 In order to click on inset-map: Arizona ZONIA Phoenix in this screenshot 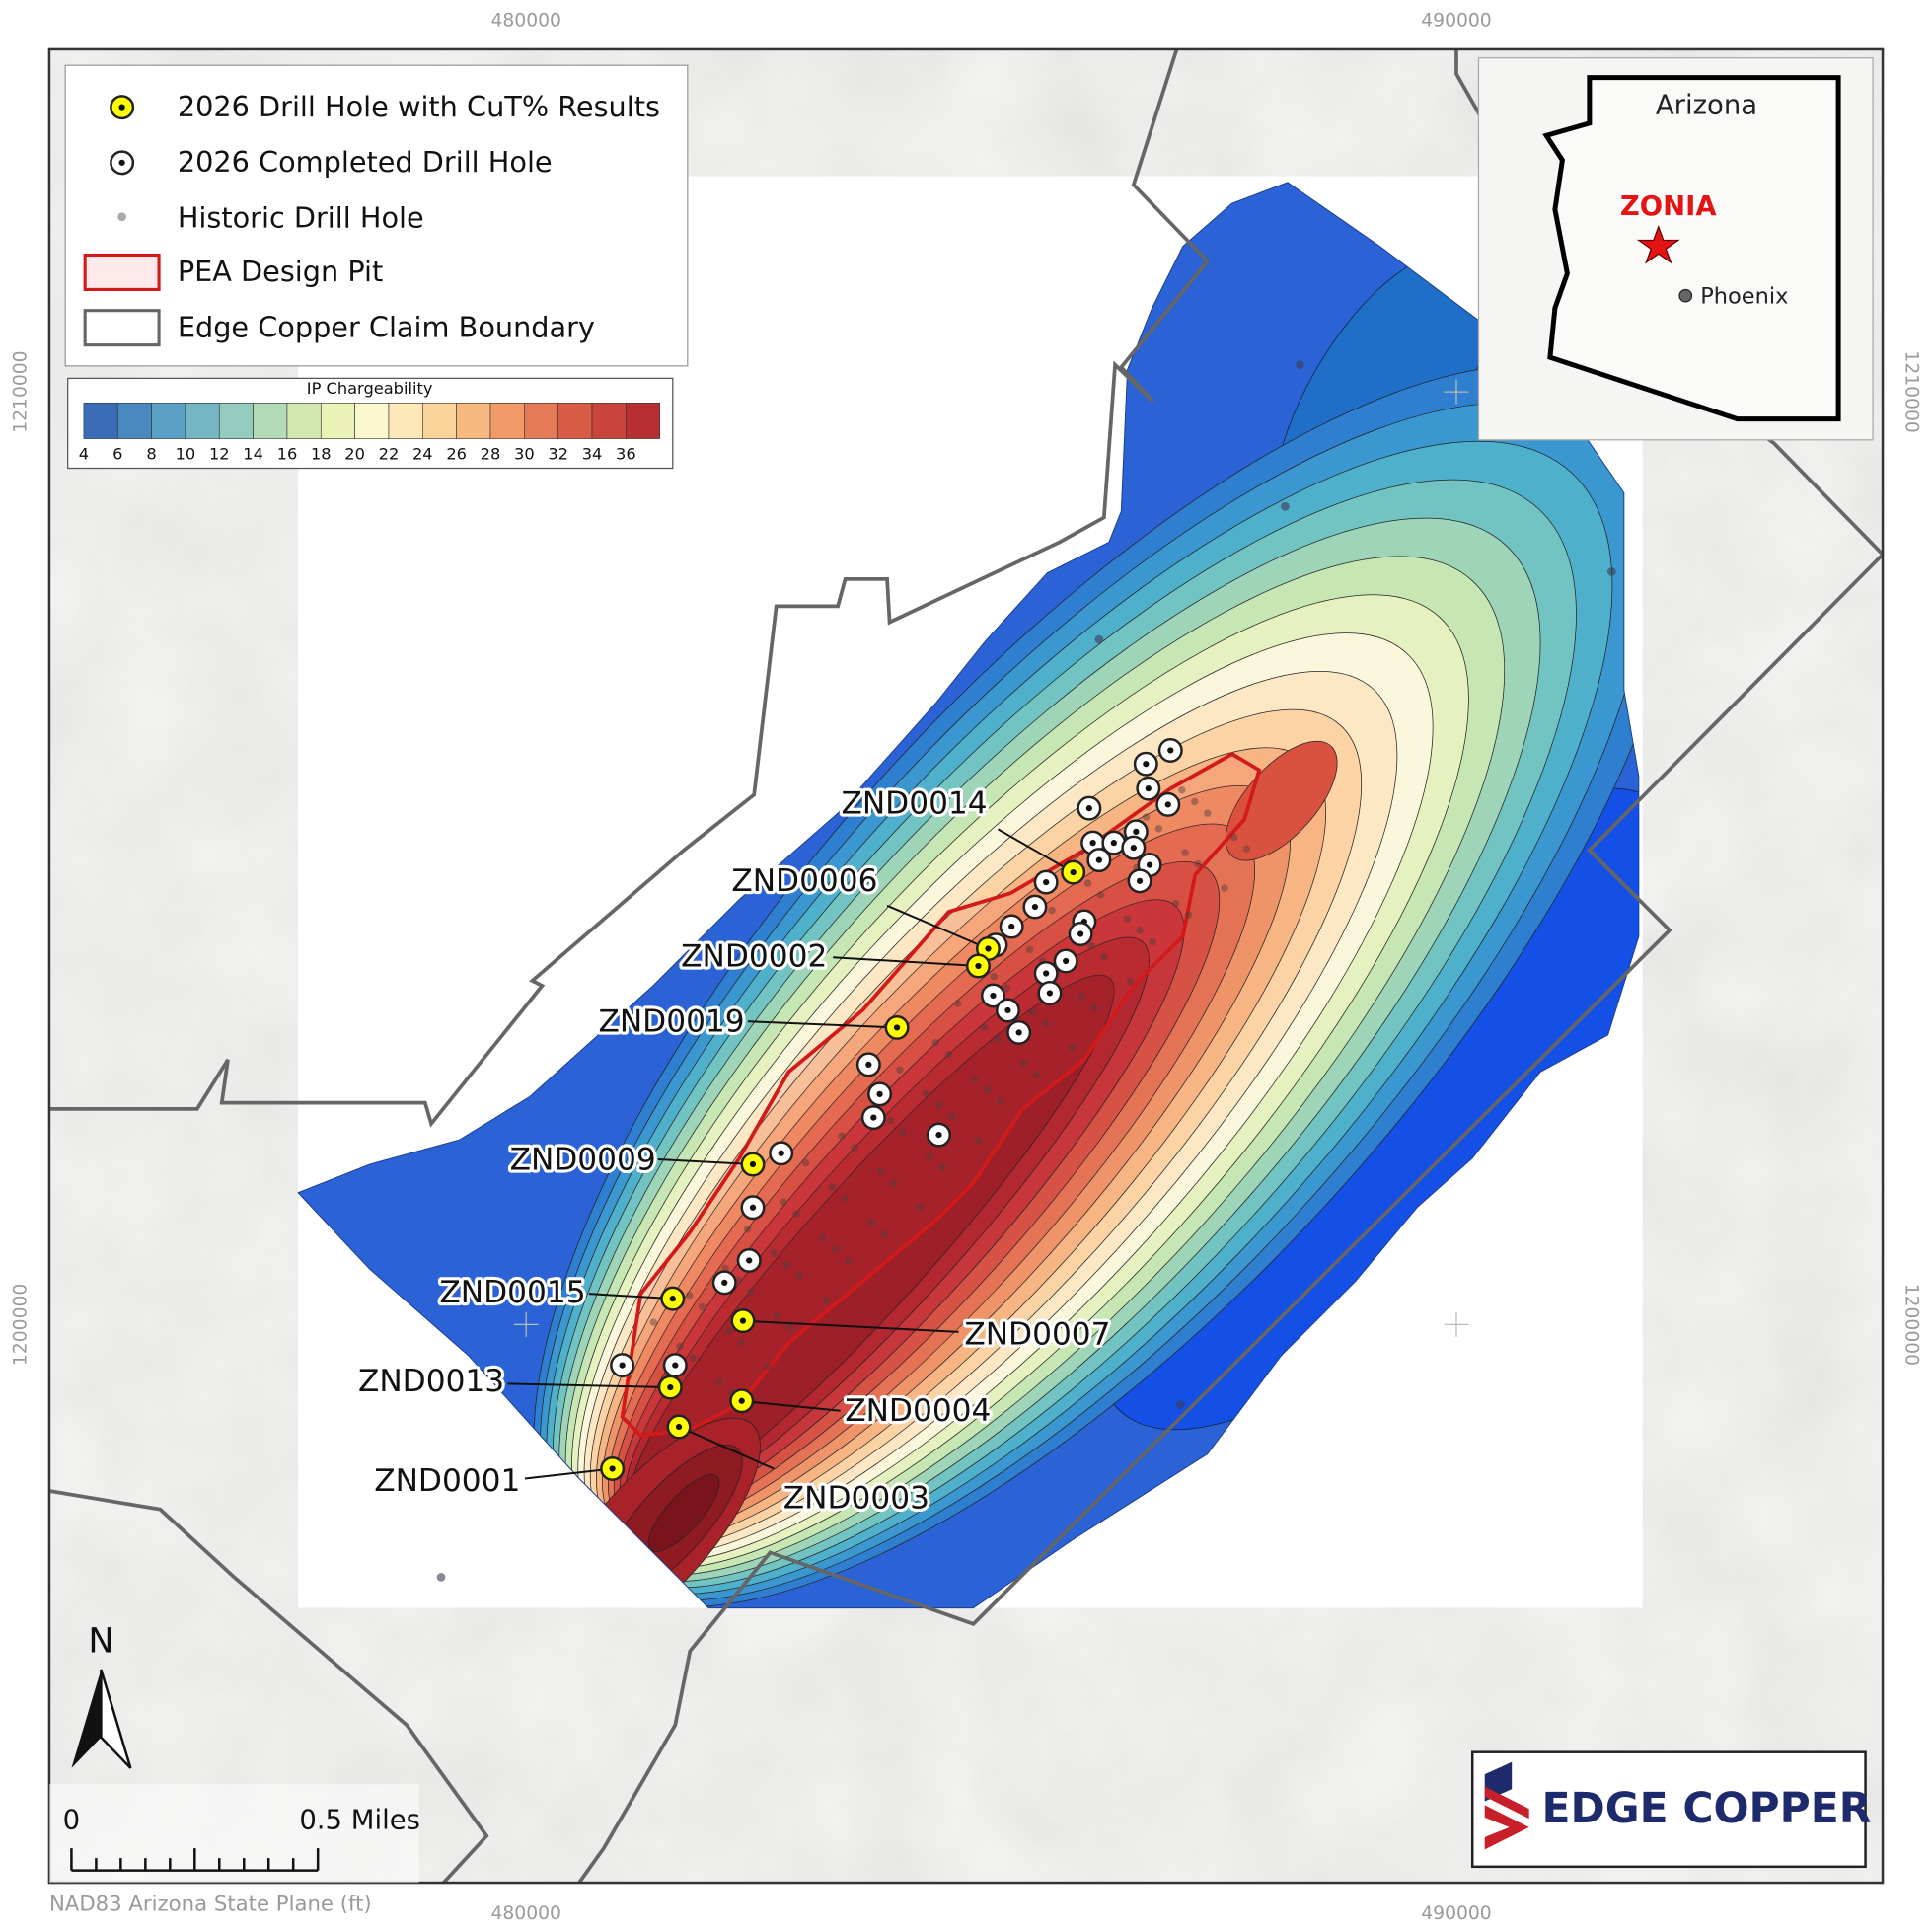, I will do `click(1675, 249)`.